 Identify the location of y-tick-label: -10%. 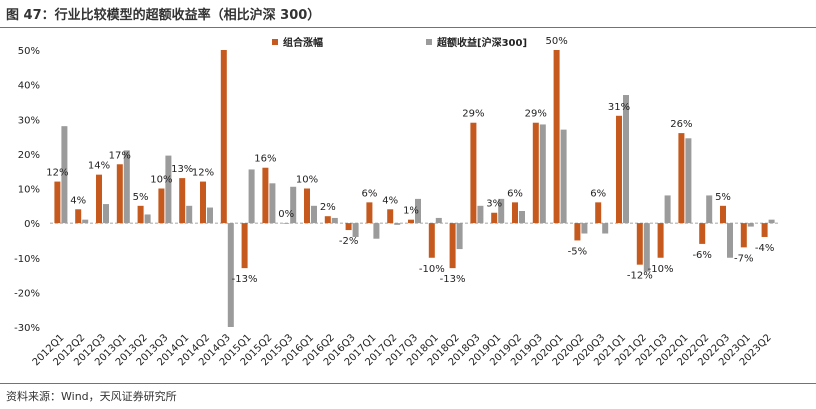
(27, 259).